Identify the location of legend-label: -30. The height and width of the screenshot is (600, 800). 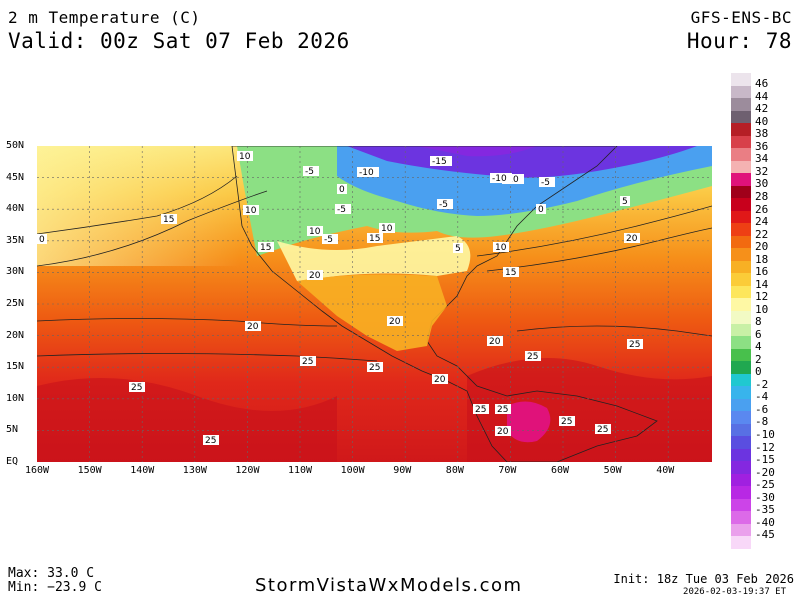
(765, 497).